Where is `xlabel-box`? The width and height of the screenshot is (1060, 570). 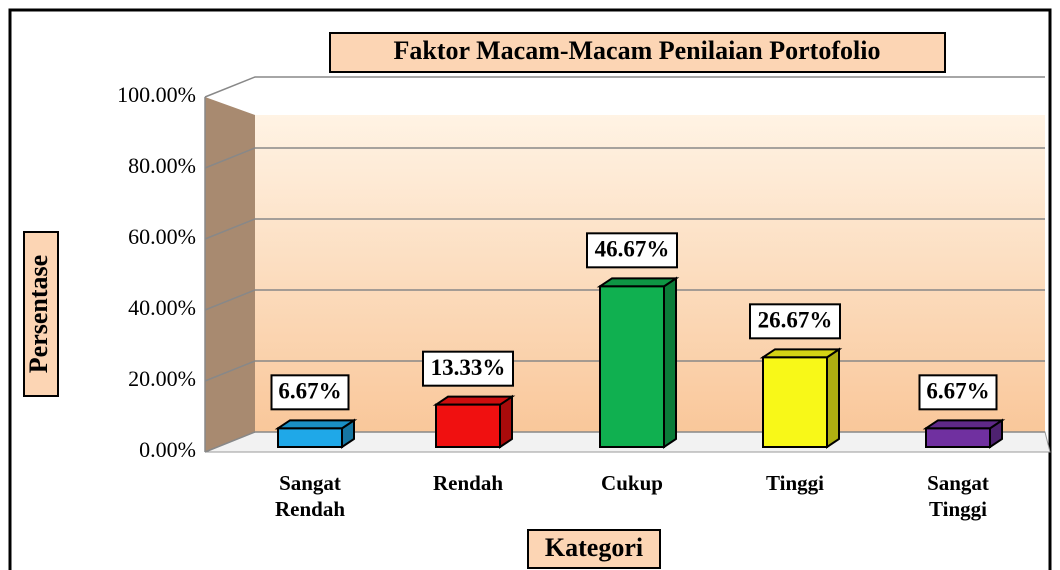
xlabel-box is located at coordinates (594, 549).